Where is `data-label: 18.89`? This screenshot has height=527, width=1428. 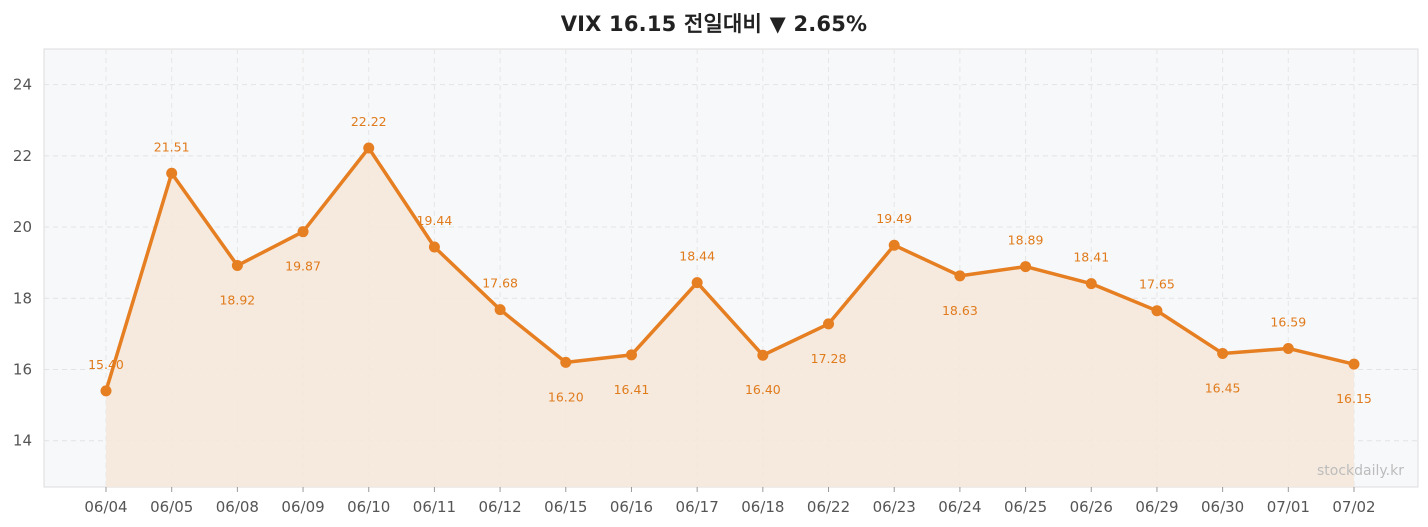 data-label: 18.89 is located at coordinates (1026, 240).